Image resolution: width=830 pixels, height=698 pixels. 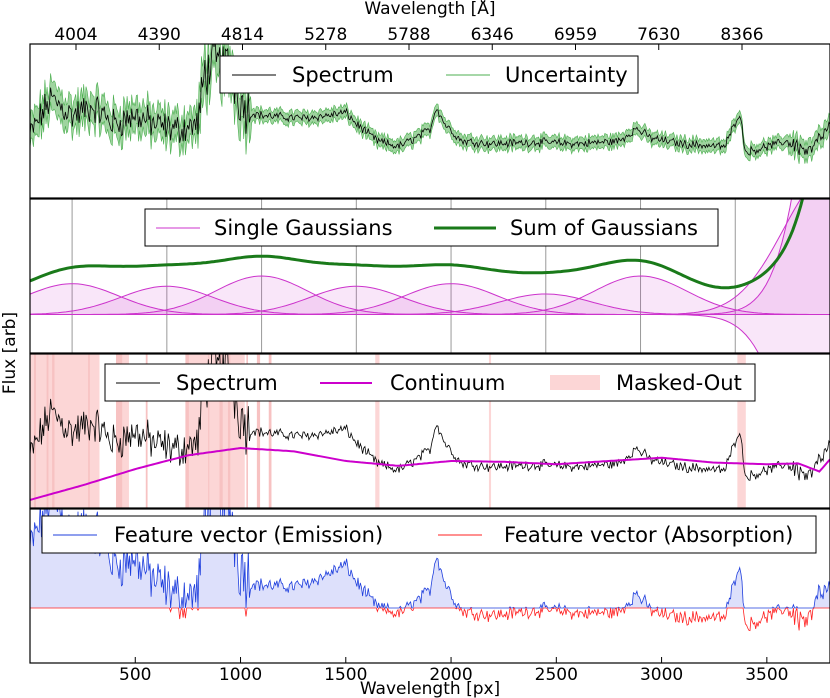 I want to click on bottom-tick-label: 1000, so click(x=240, y=675).